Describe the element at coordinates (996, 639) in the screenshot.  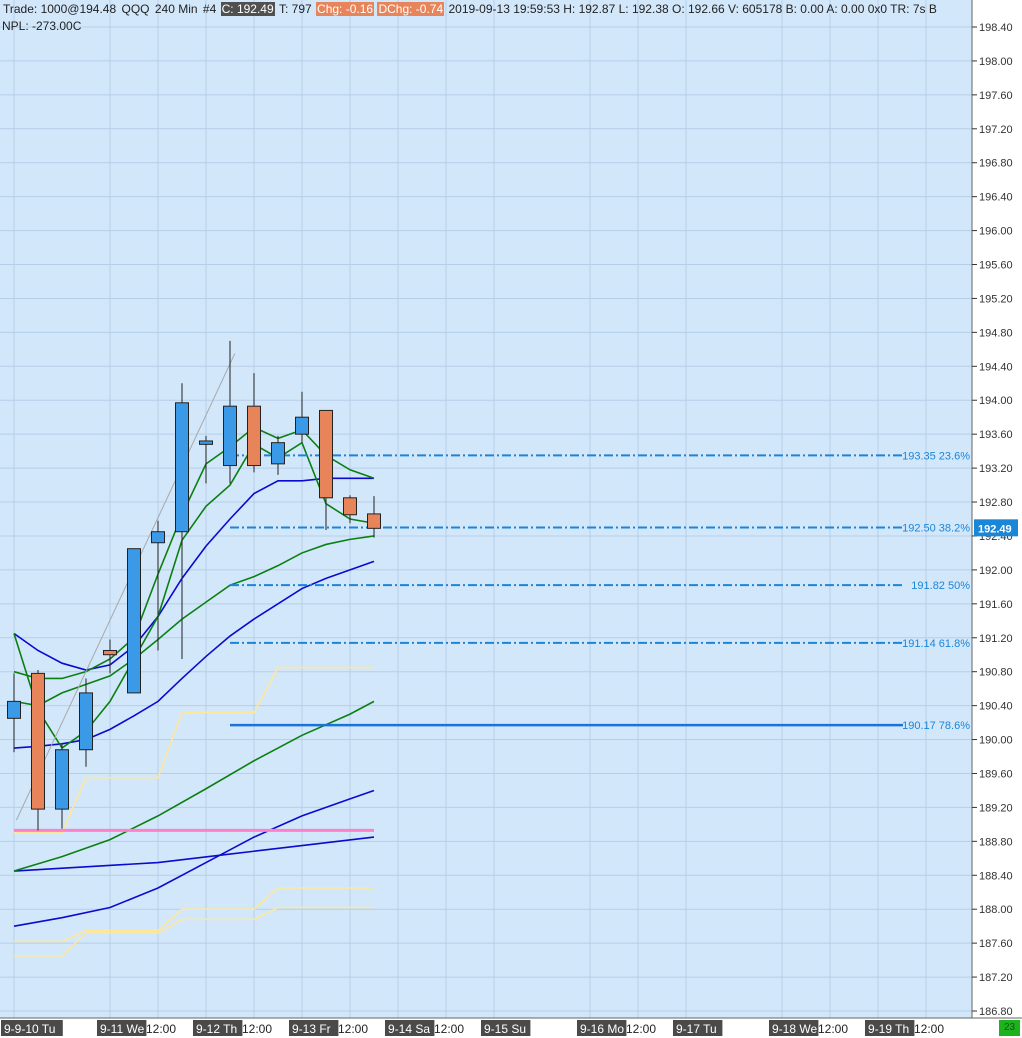
I see `price-tick-label: 191.20` at that location.